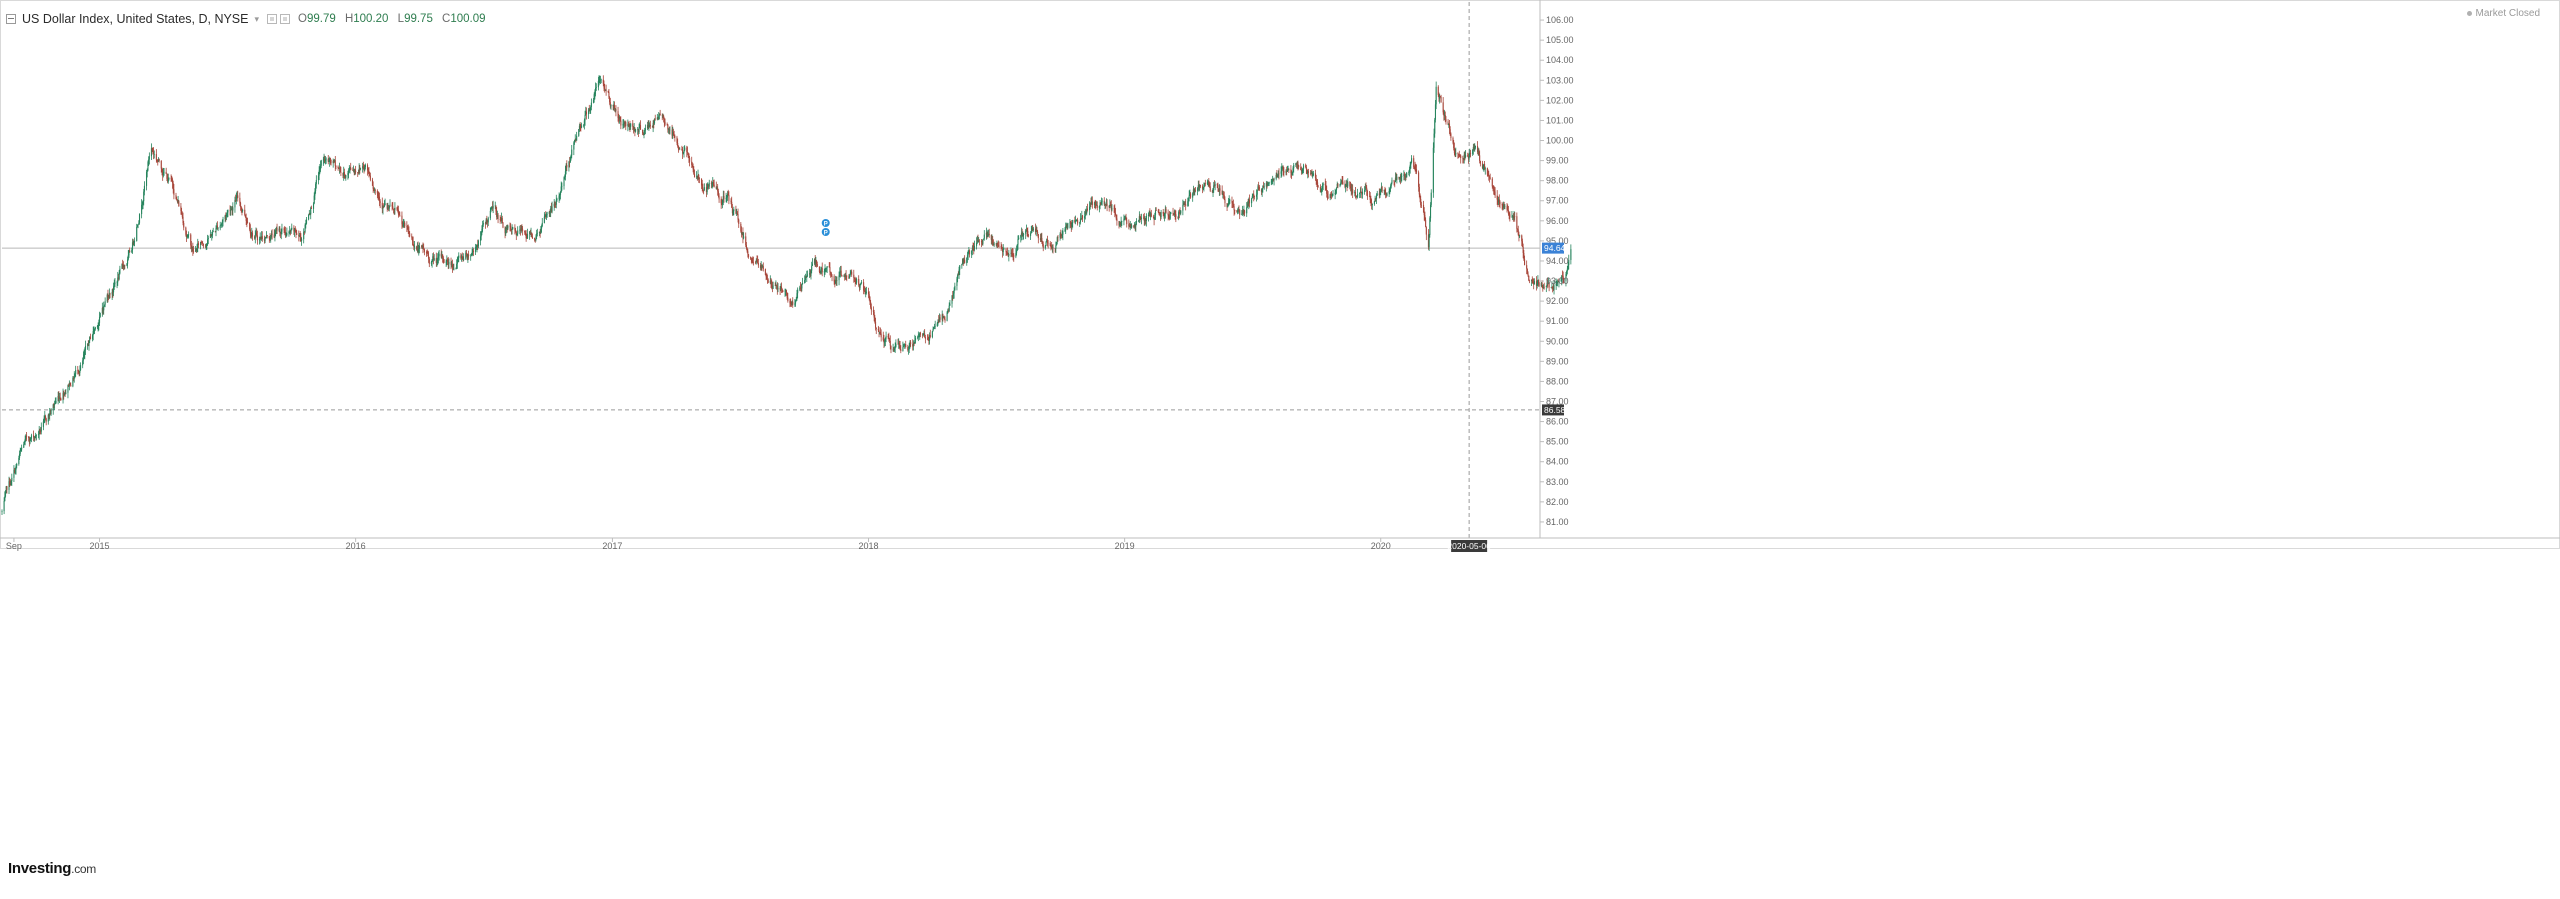  Describe the element at coordinates (1555, 248) in the screenshot. I see `last-price-label: 94.64` at that location.